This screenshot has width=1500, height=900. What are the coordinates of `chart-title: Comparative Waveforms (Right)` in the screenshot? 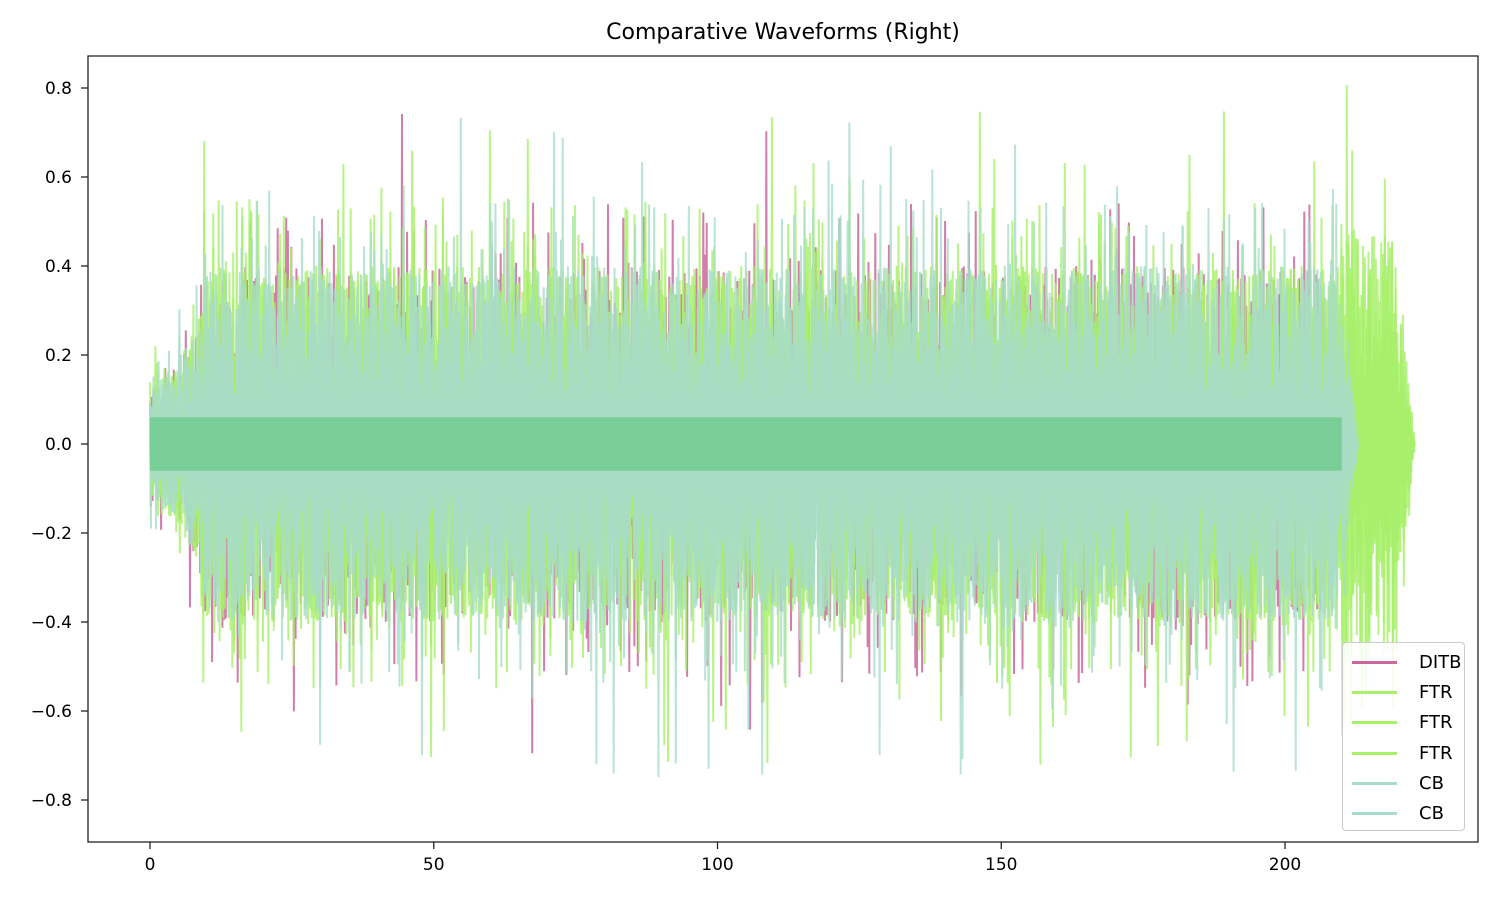 It's located at (783, 32).